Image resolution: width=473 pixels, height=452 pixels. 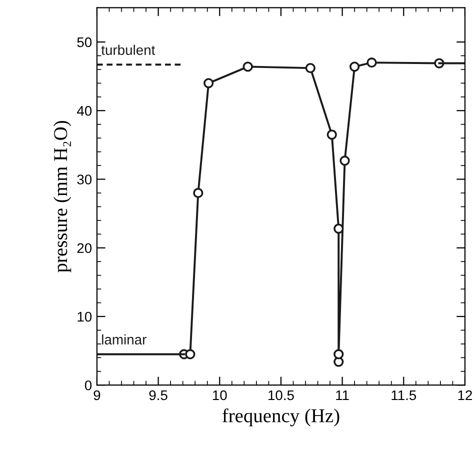 I want to click on x-tick-label: 11.5, so click(x=404, y=395).